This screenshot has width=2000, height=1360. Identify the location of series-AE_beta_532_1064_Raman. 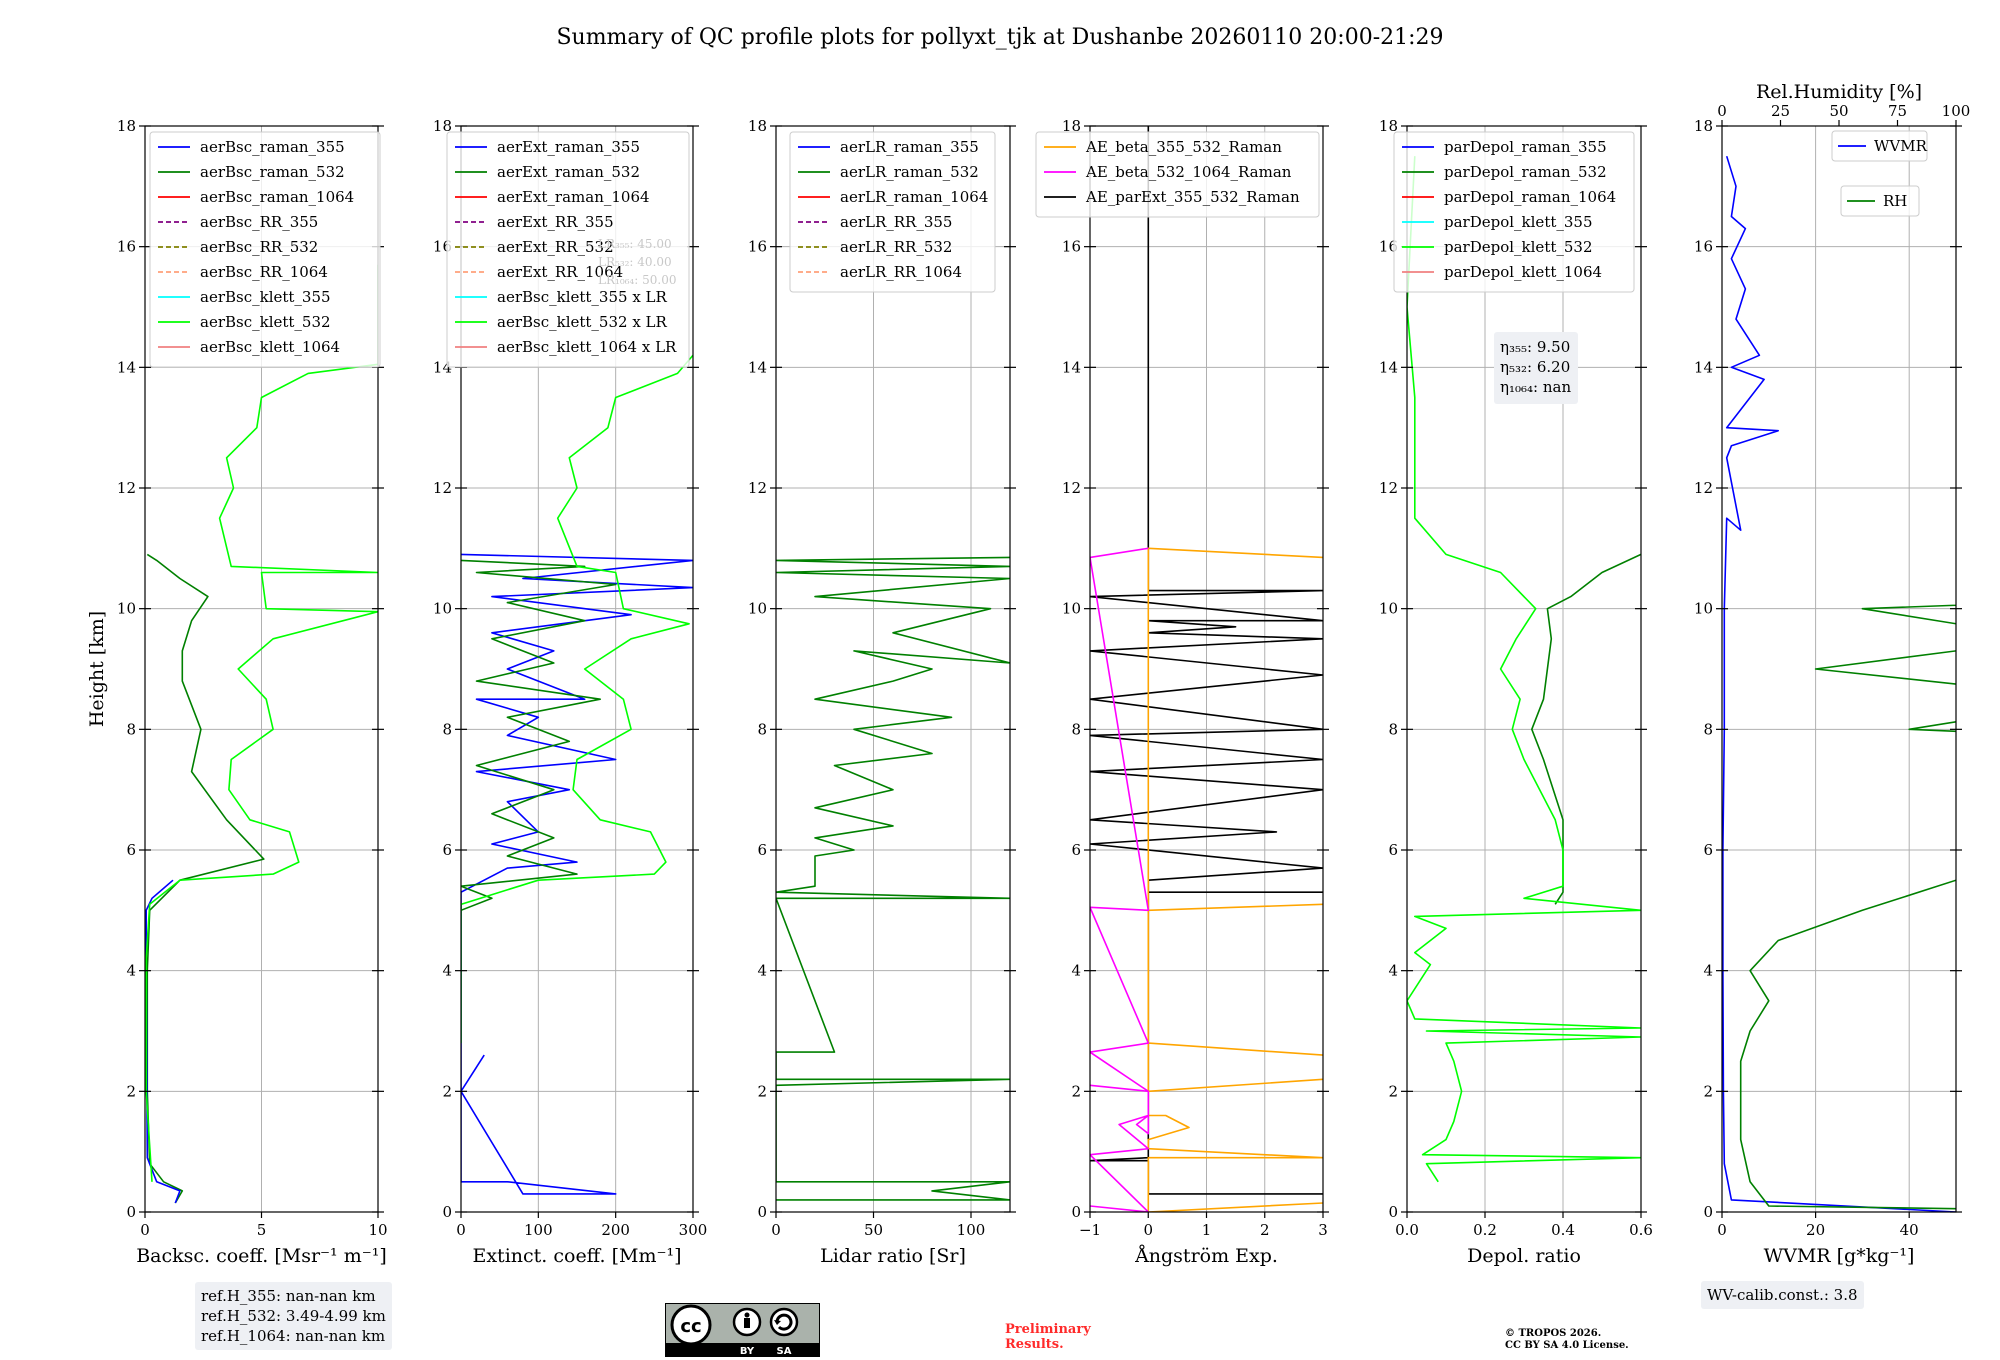
(1120, 879).